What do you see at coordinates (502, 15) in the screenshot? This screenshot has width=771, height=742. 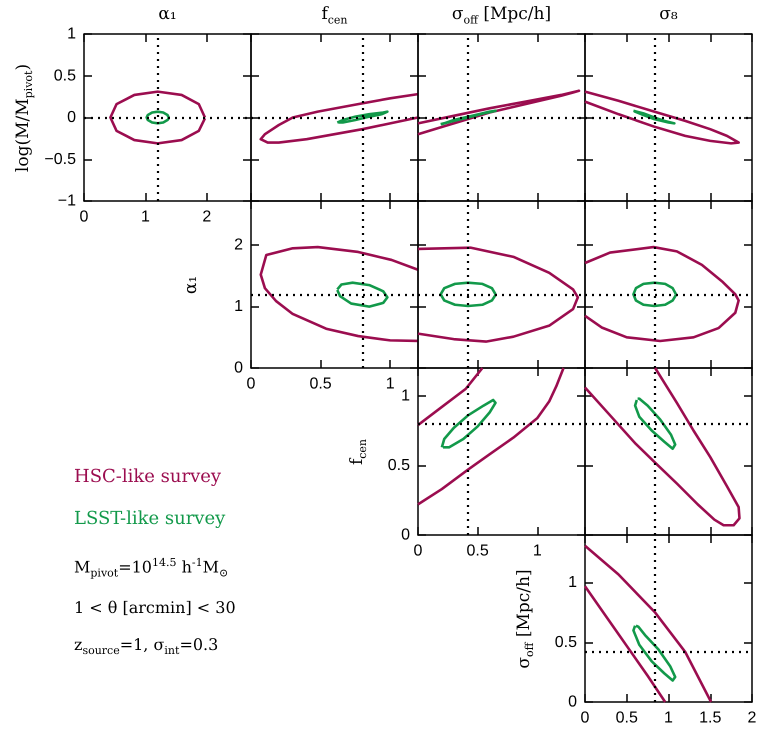 I see `x-axis-title: σ$_{off}$ [Mpc/h]` at bounding box center [502, 15].